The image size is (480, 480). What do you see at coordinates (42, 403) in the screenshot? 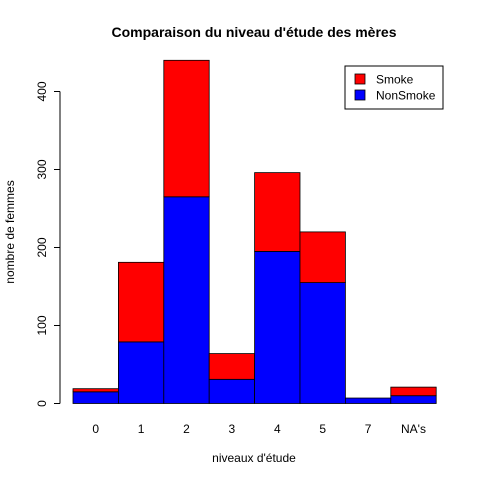
I see `y-tick-label: 0` at bounding box center [42, 403].